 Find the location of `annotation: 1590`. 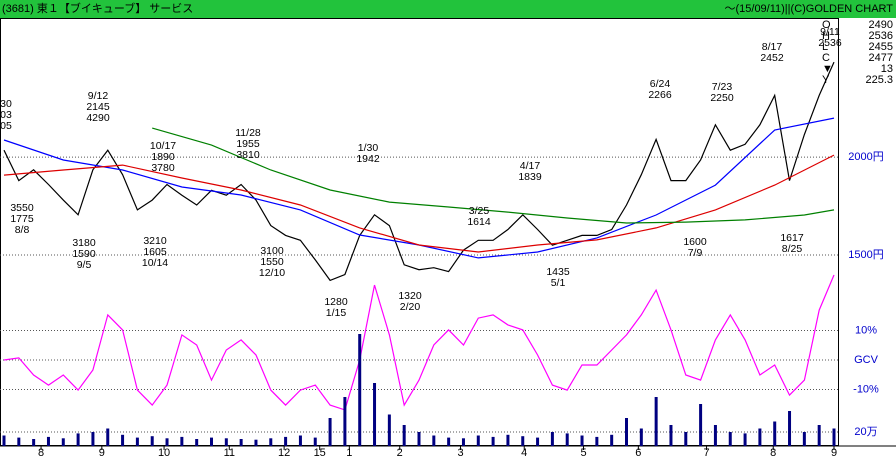

annotation: 1590 is located at coordinates (84, 254).